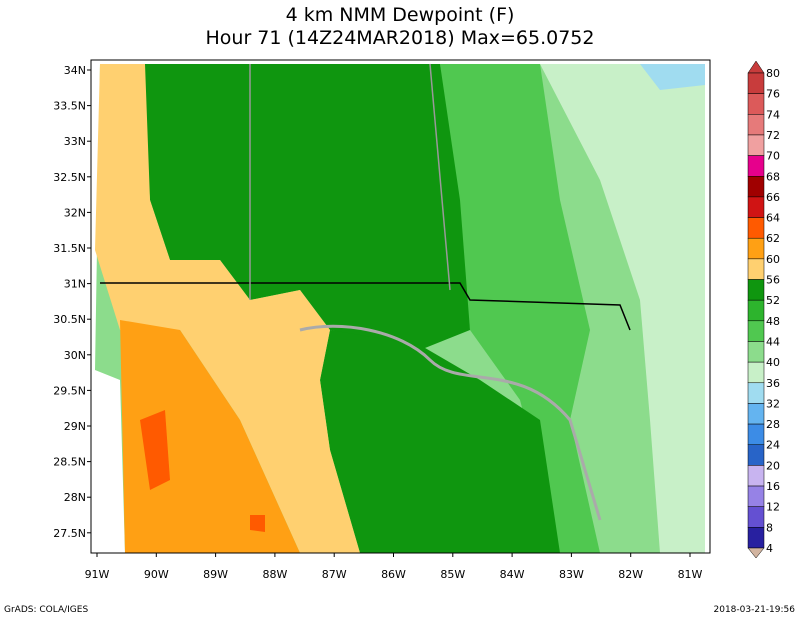  What do you see at coordinates (756, 67) in the screenshot?
I see `colorbar-top-arrow` at bounding box center [756, 67].